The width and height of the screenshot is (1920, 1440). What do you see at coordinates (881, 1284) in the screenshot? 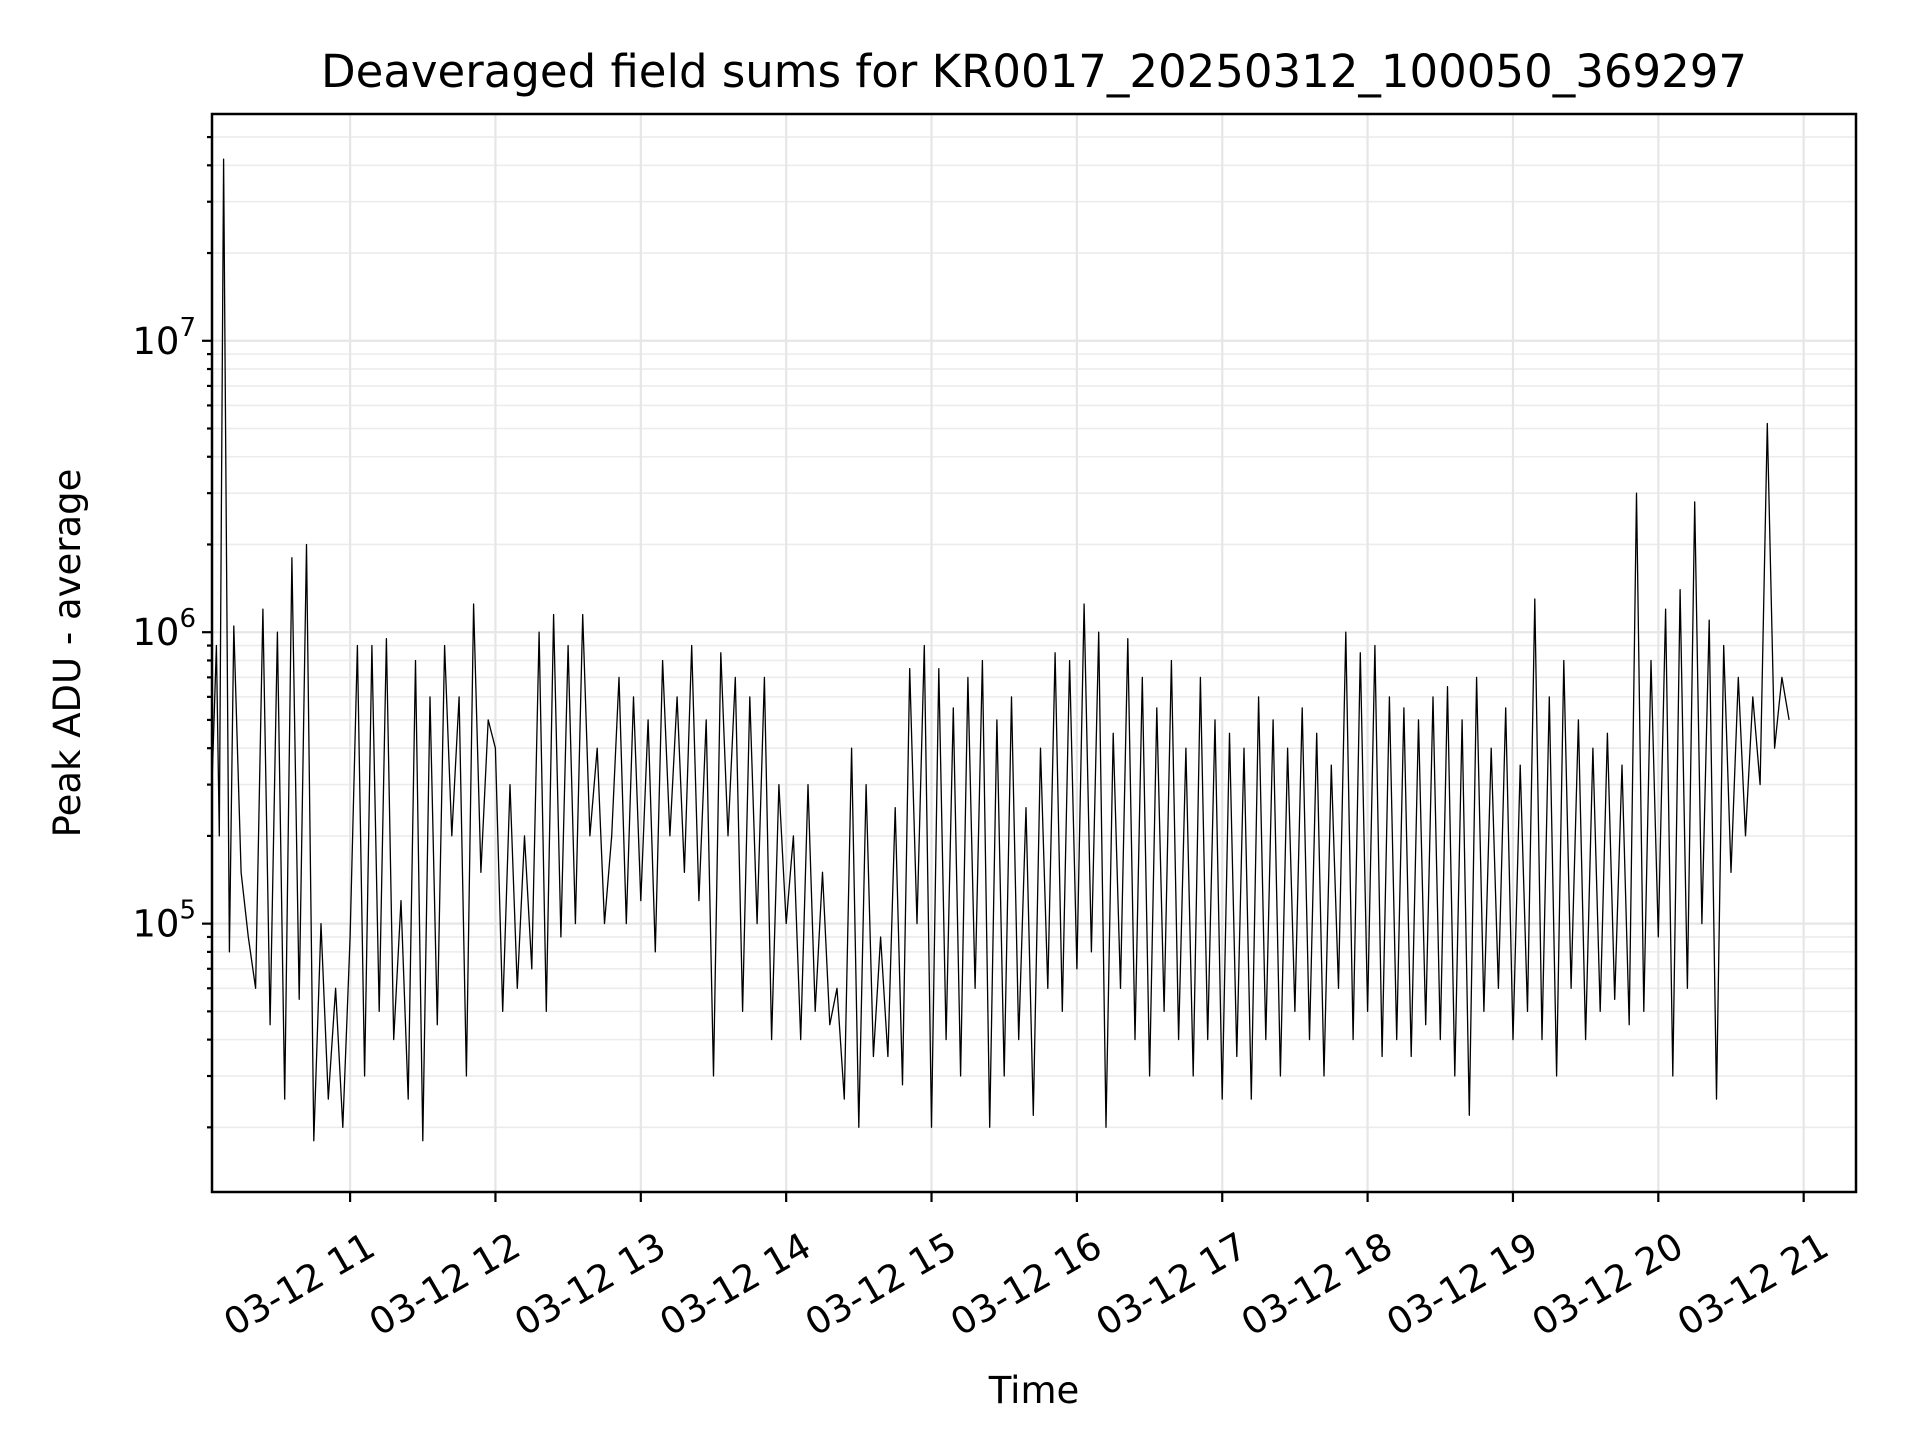
I see `x-tick-label: 03-12 15` at bounding box center [881, 1284].